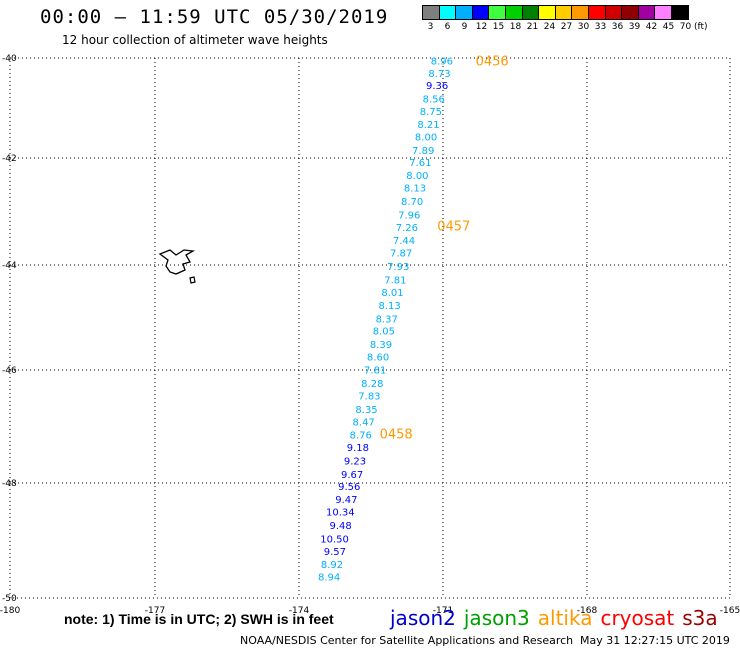  I want to click on legend-value: 15, so click(498, 27).